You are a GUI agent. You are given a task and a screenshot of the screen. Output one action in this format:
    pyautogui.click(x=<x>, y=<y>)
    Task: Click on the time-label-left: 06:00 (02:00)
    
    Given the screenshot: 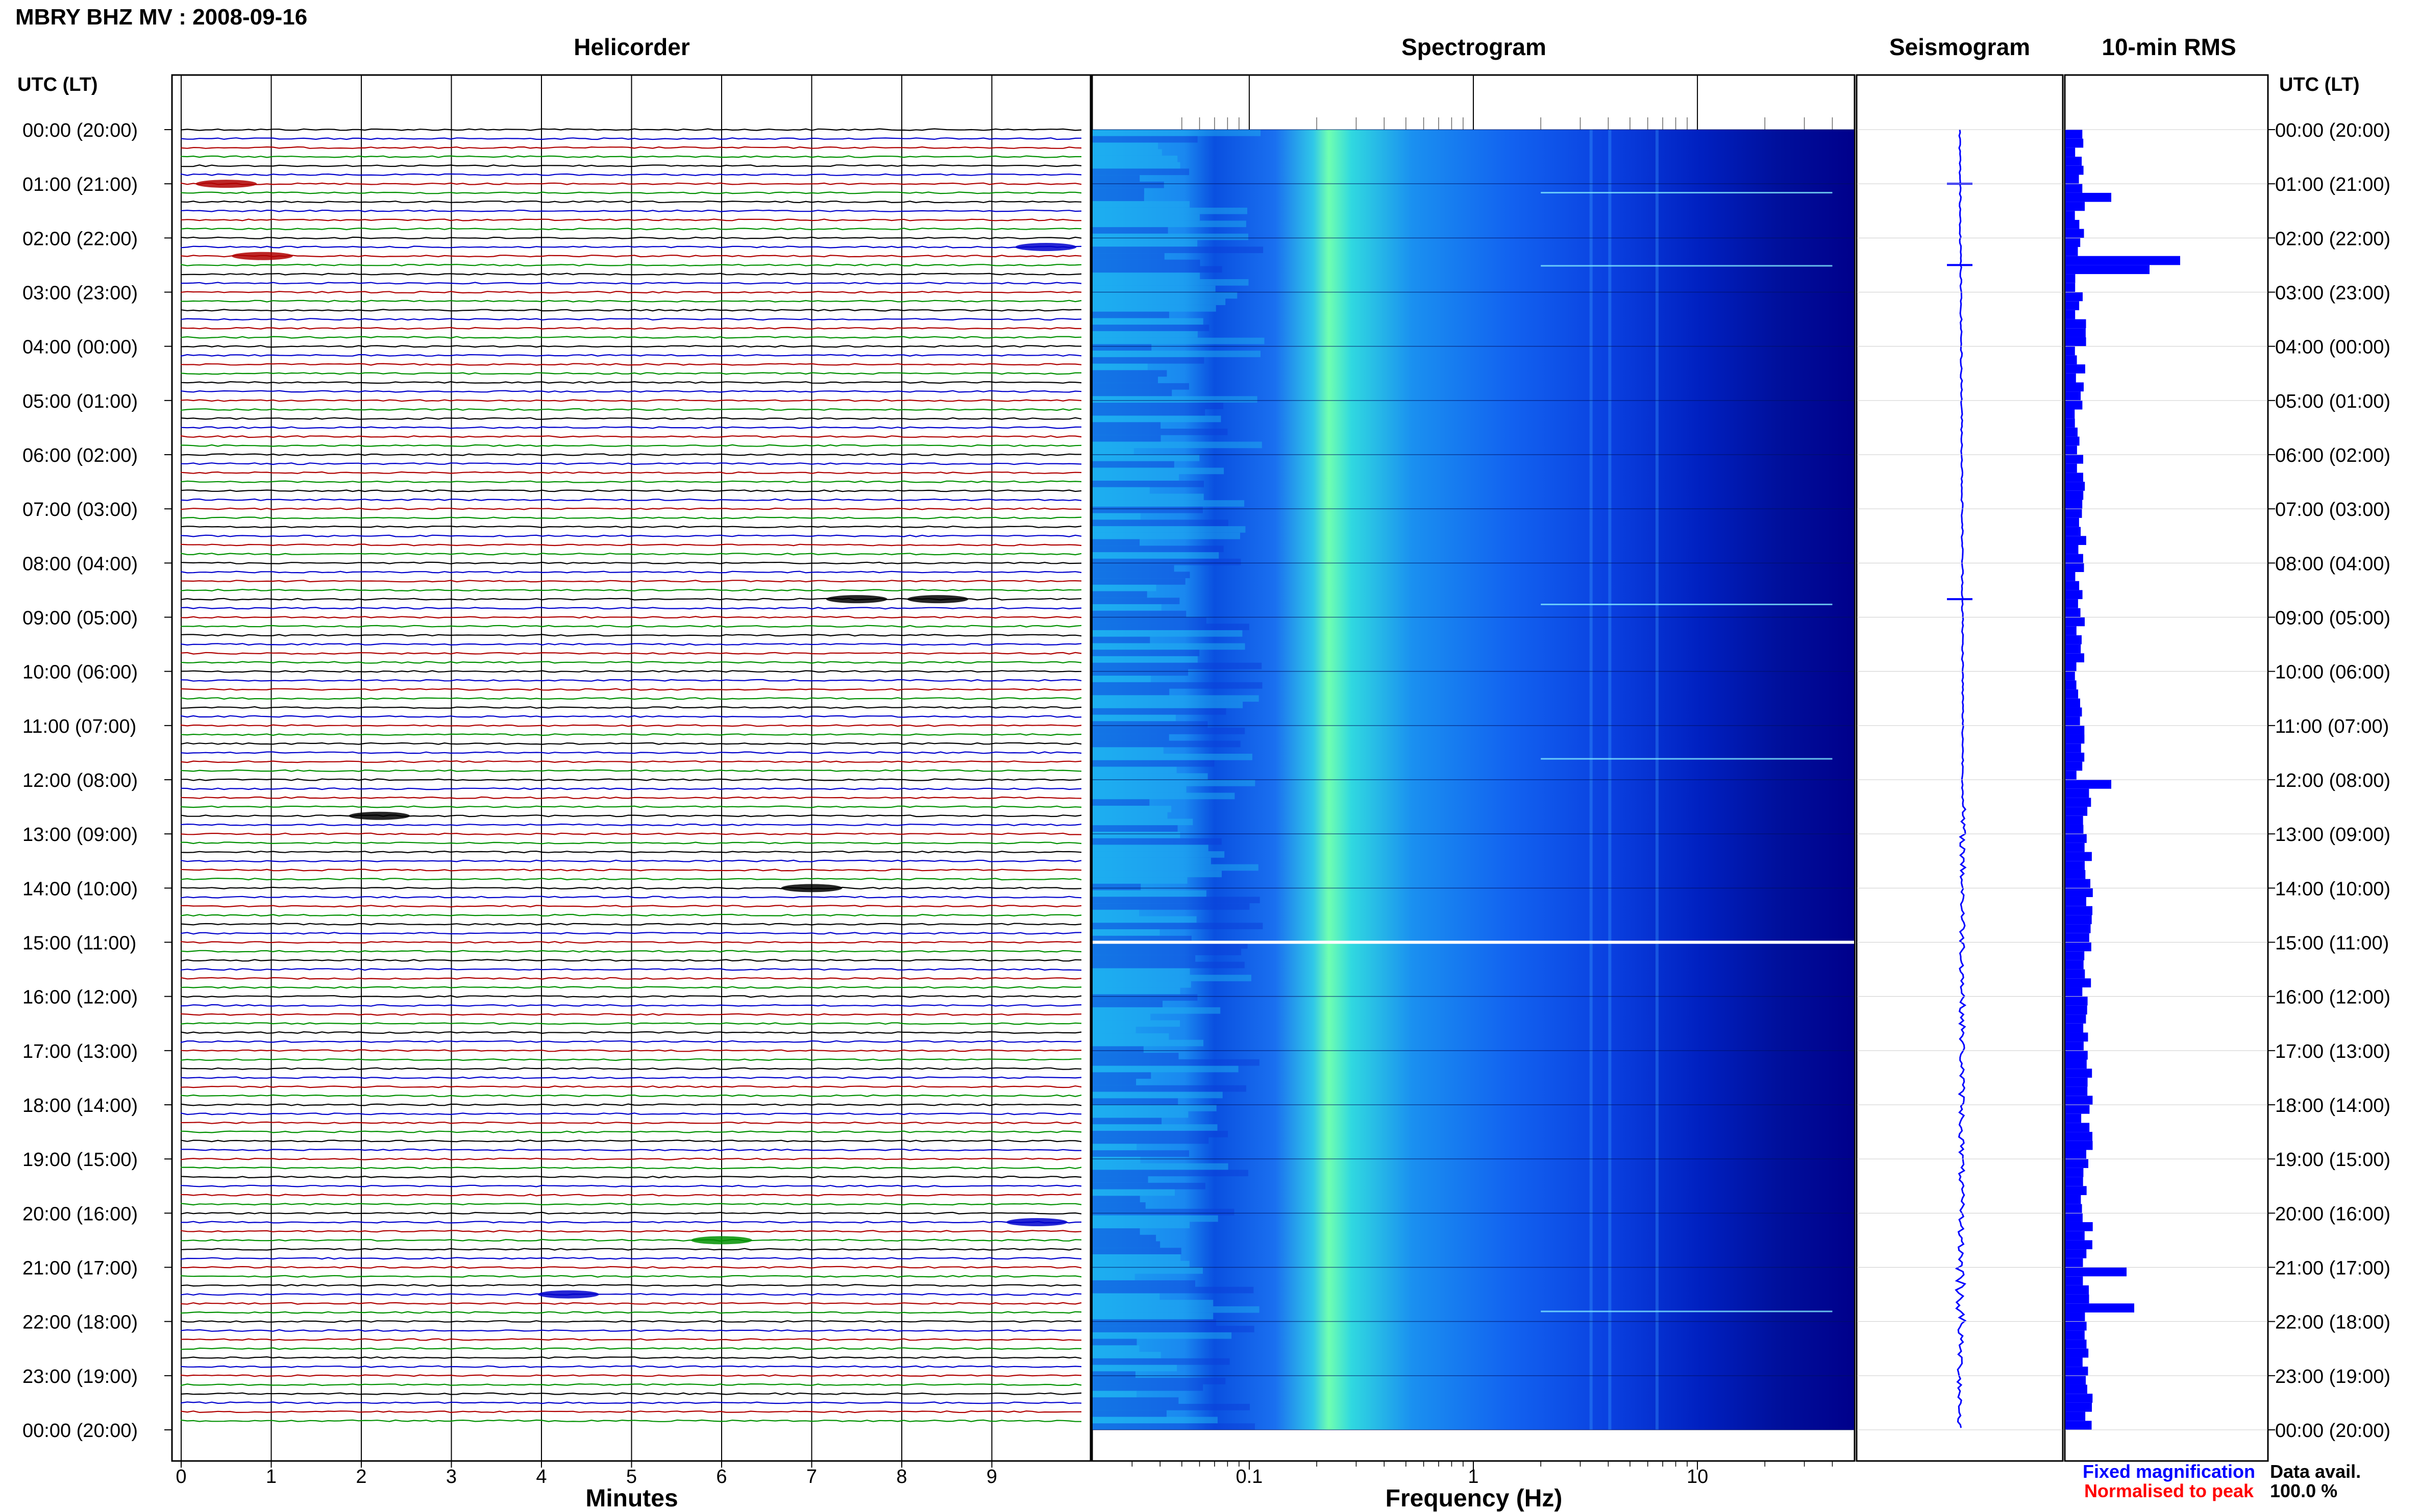 What is the action you would take?
    pyautogui.click(x=80, y=455)
    